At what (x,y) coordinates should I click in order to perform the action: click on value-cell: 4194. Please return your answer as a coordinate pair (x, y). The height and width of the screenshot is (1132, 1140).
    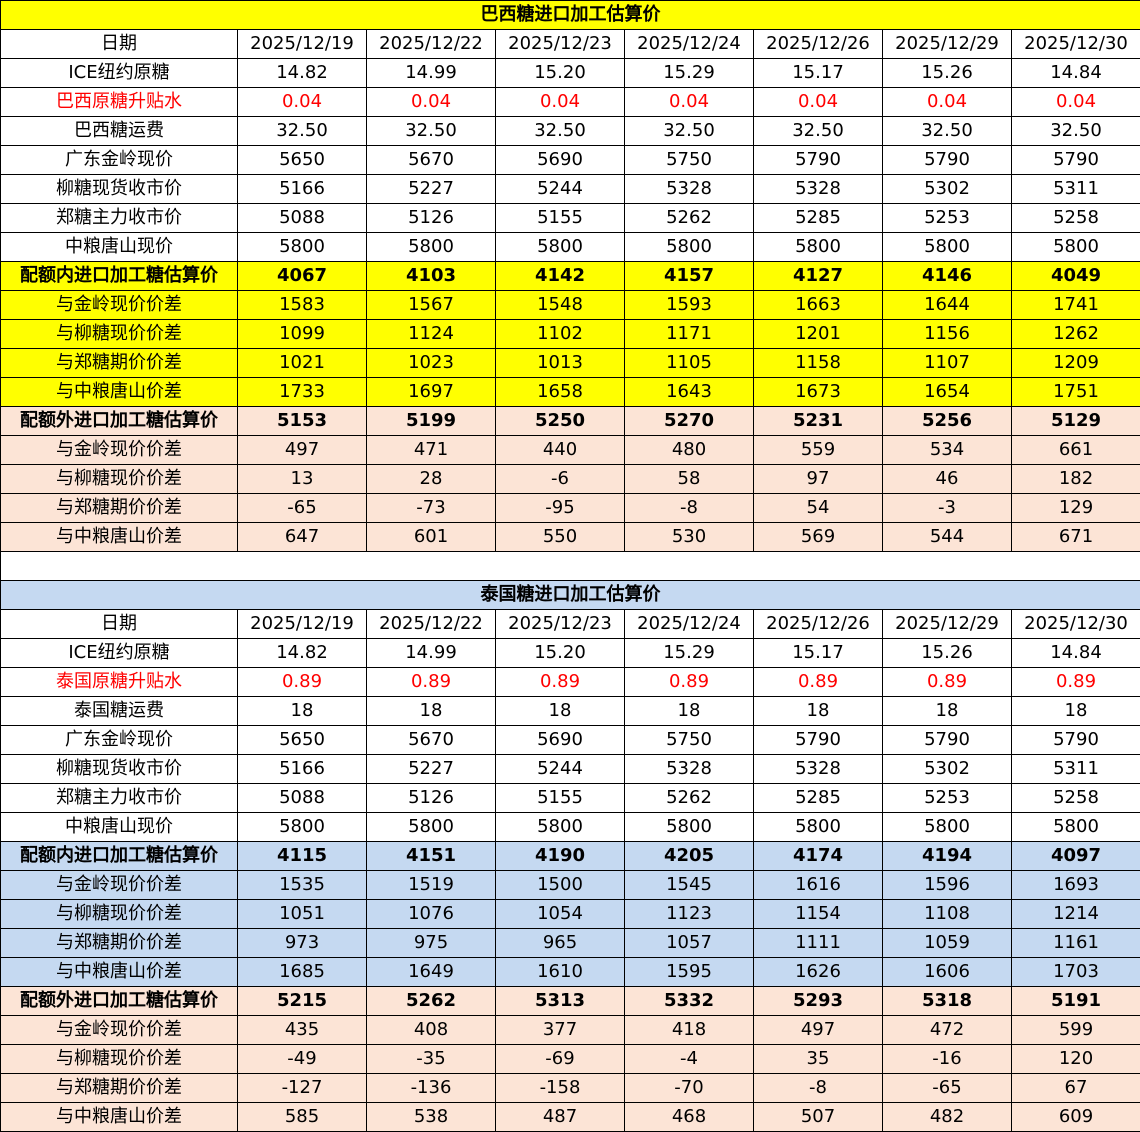
    Looking at the image, I should click on (947, 856).